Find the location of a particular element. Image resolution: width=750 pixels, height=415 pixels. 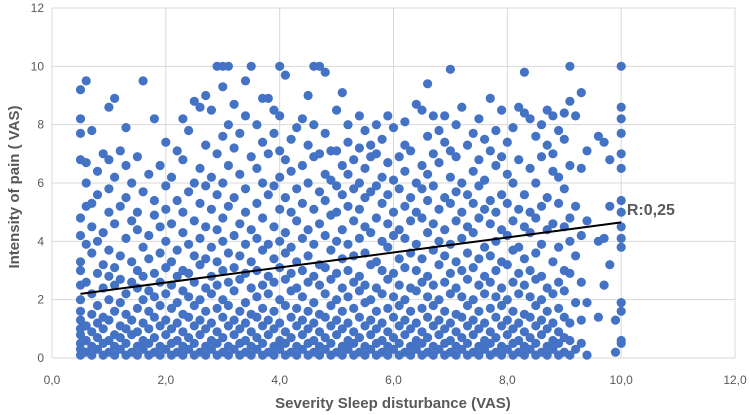

trendline is located at coordinates (351, 258).